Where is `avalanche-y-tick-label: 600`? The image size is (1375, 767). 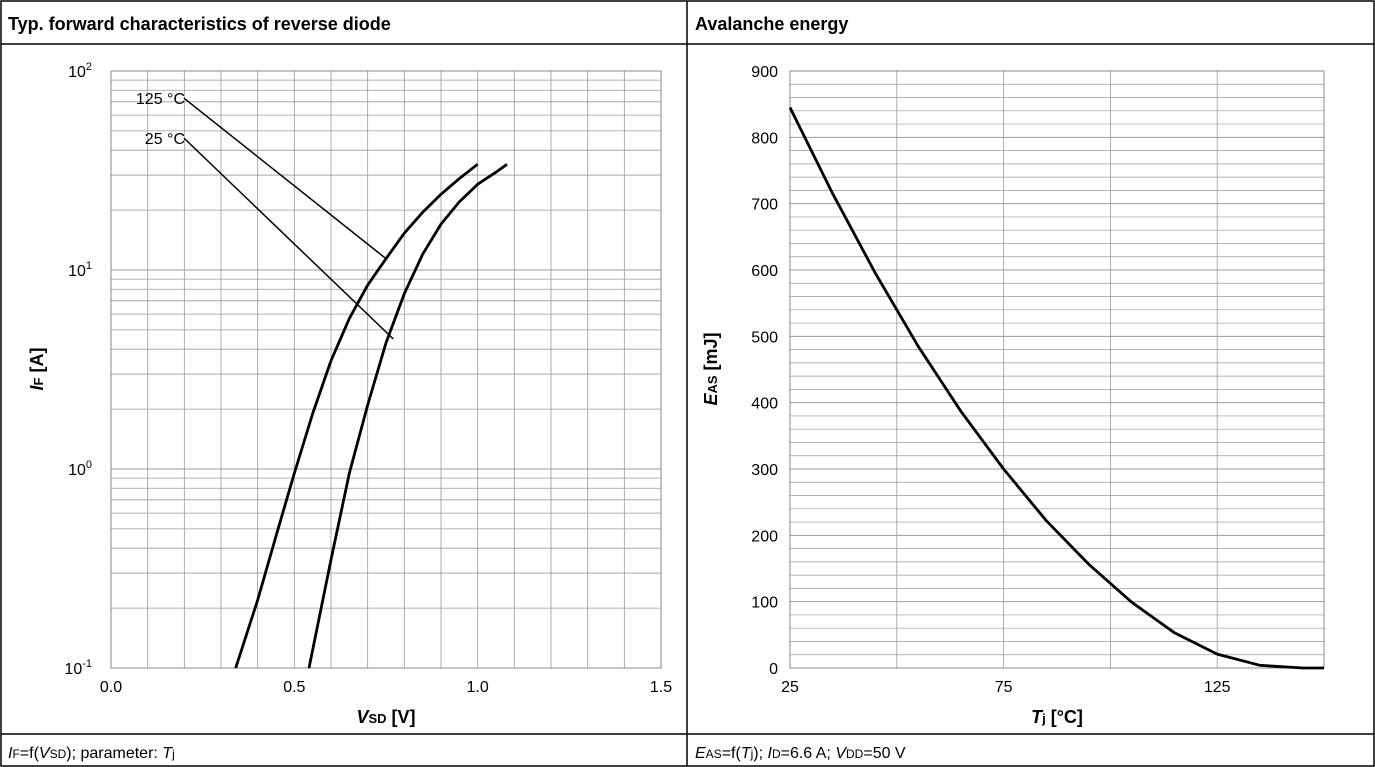
avalanche-y-tick-label: 600 is located at coordinates (764, 271).